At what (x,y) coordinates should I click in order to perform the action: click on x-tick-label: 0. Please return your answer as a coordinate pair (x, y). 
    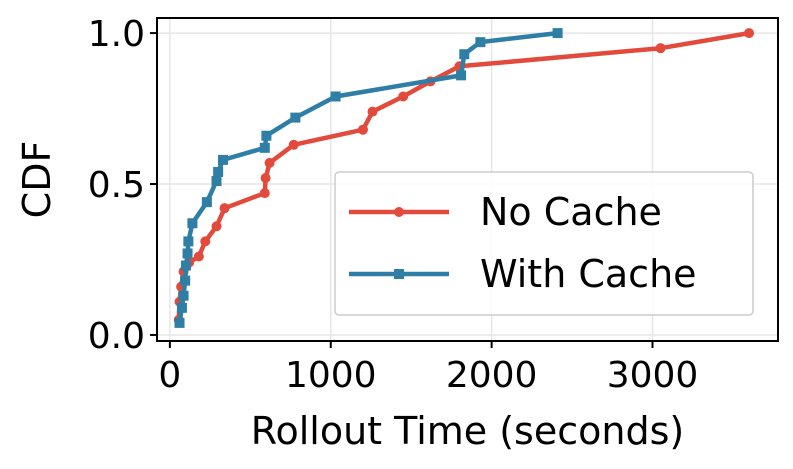
    Looking at the image, I should click on (169, 375).